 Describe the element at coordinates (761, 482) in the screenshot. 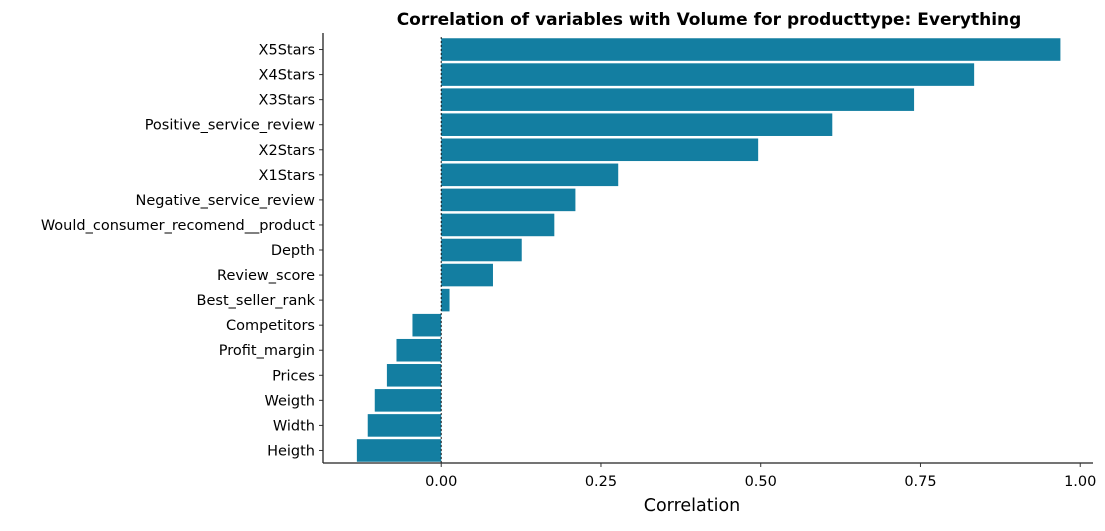

I see `x-tick-label: 0.50` at that location.